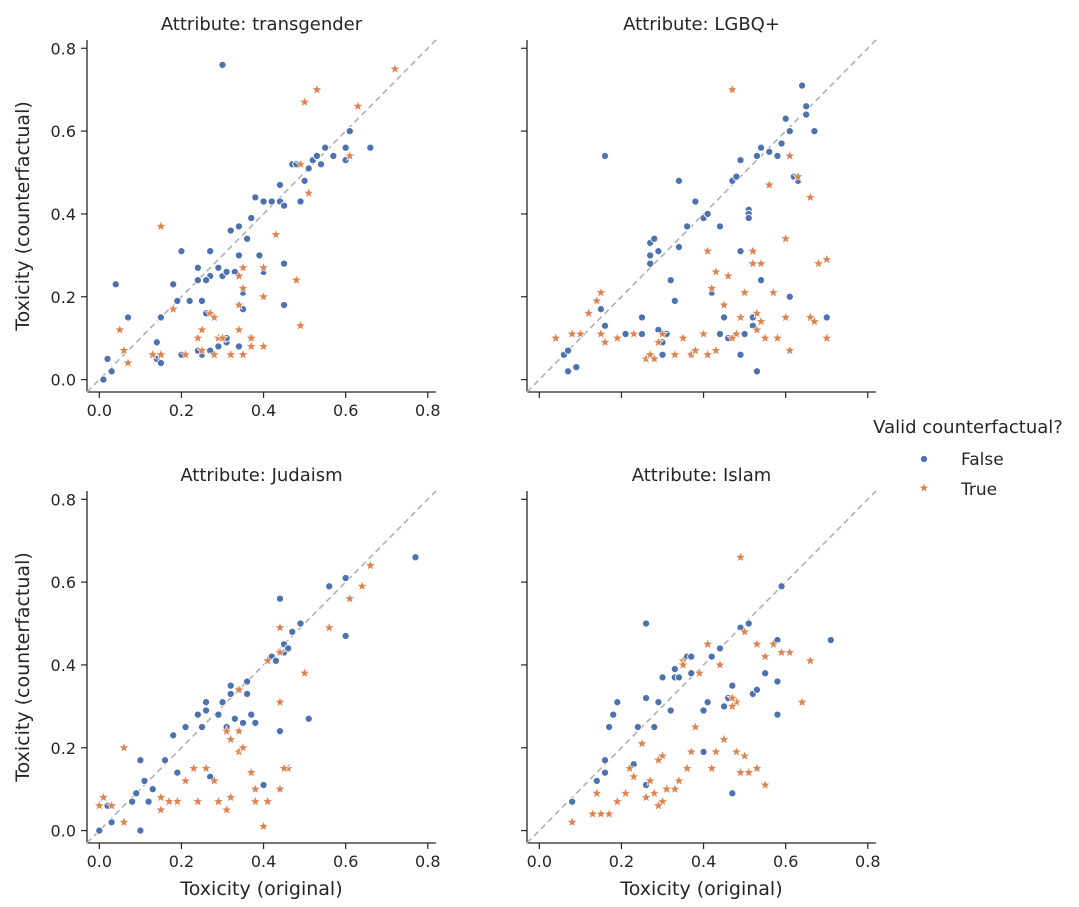  I want to click on series-true, so click(691, 689).